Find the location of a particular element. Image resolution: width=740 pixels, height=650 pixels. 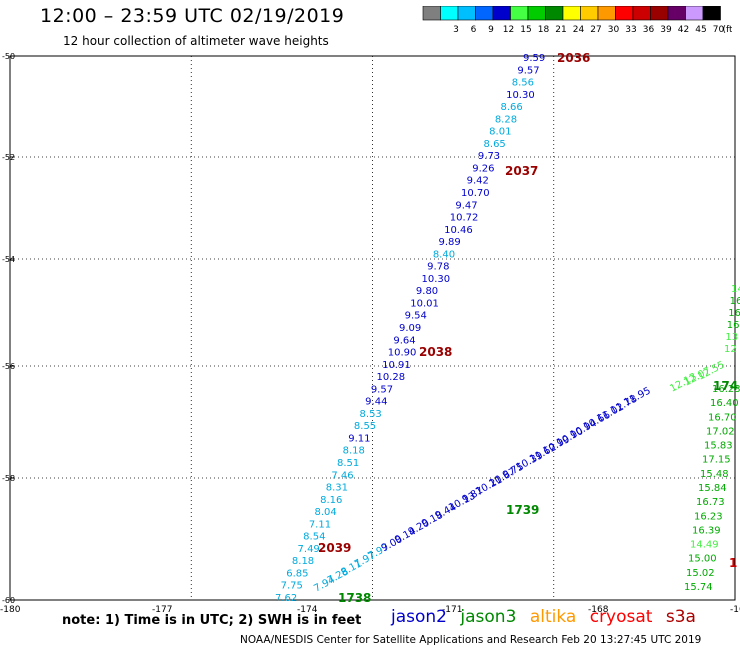

wave-height-label-track-a: 7.11 is located at coordinates (320, 524).